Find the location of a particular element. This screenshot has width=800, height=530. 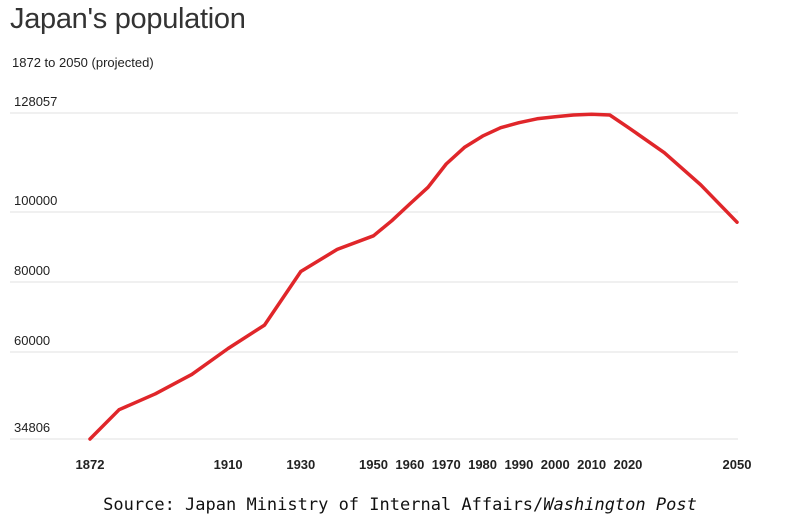

x-tick-label: 1960 is located at coordinates (409, 464).